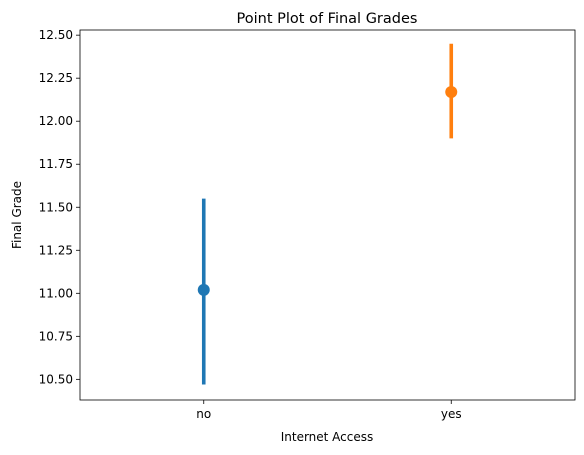  What do you see at coordinates (56, 250) in the screenshot?
I see `y-tick-label: 11.25` at bounding box center [56, 250].